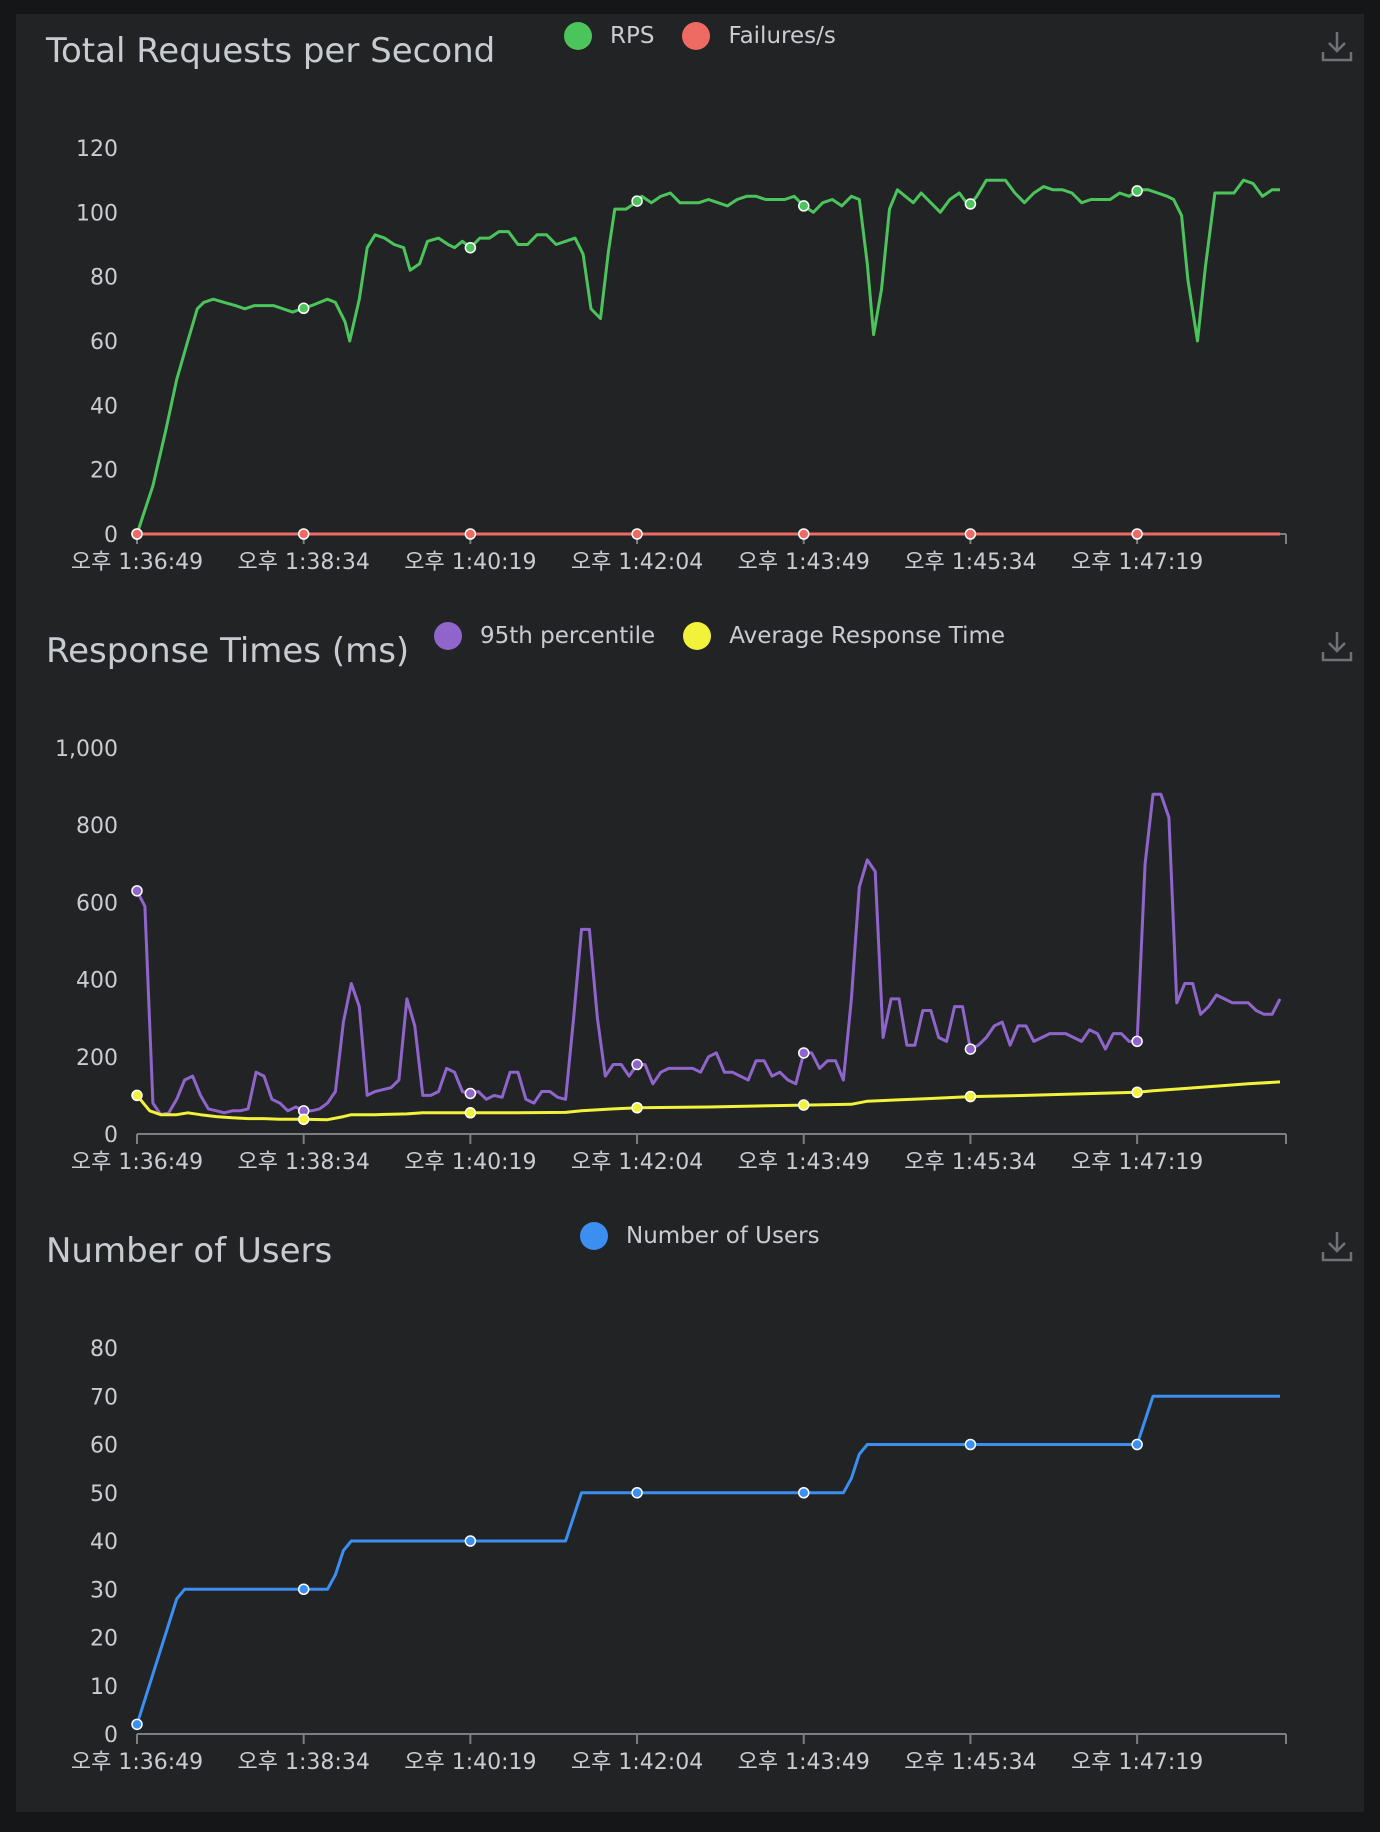  Describe the element at coordinates (700, 1236) in the screenshot. I see `legend-item-users: Number of Users` at that location.